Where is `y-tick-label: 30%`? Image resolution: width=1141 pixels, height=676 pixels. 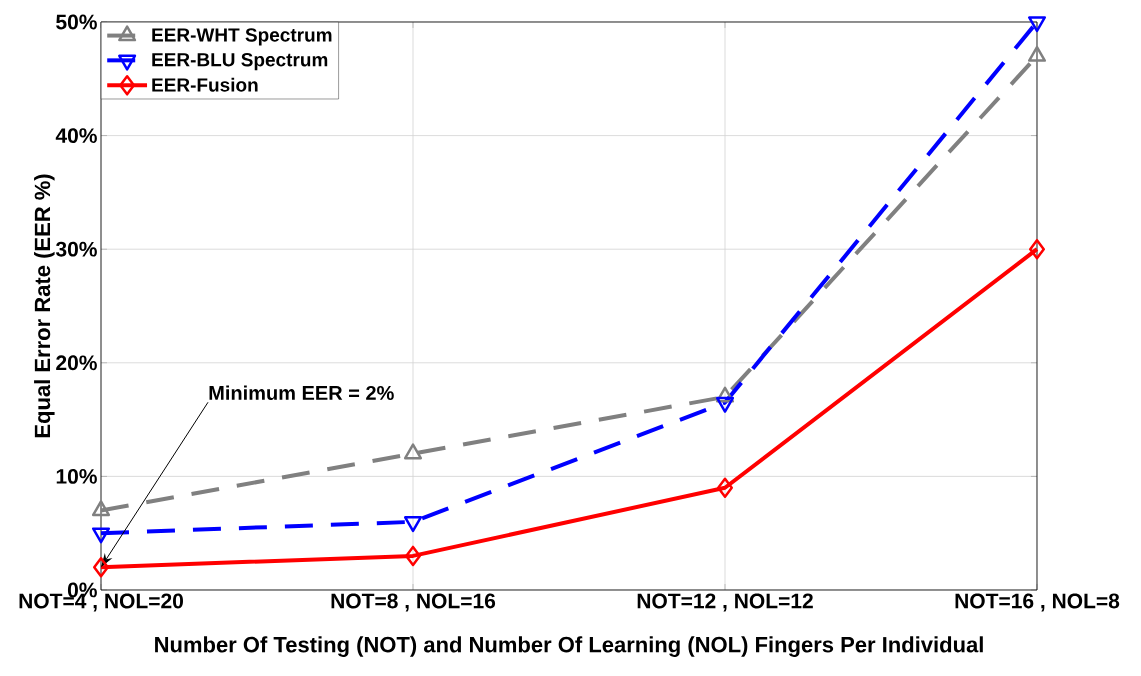 y-tick-label: 30% is located at coordinates (76, 249).